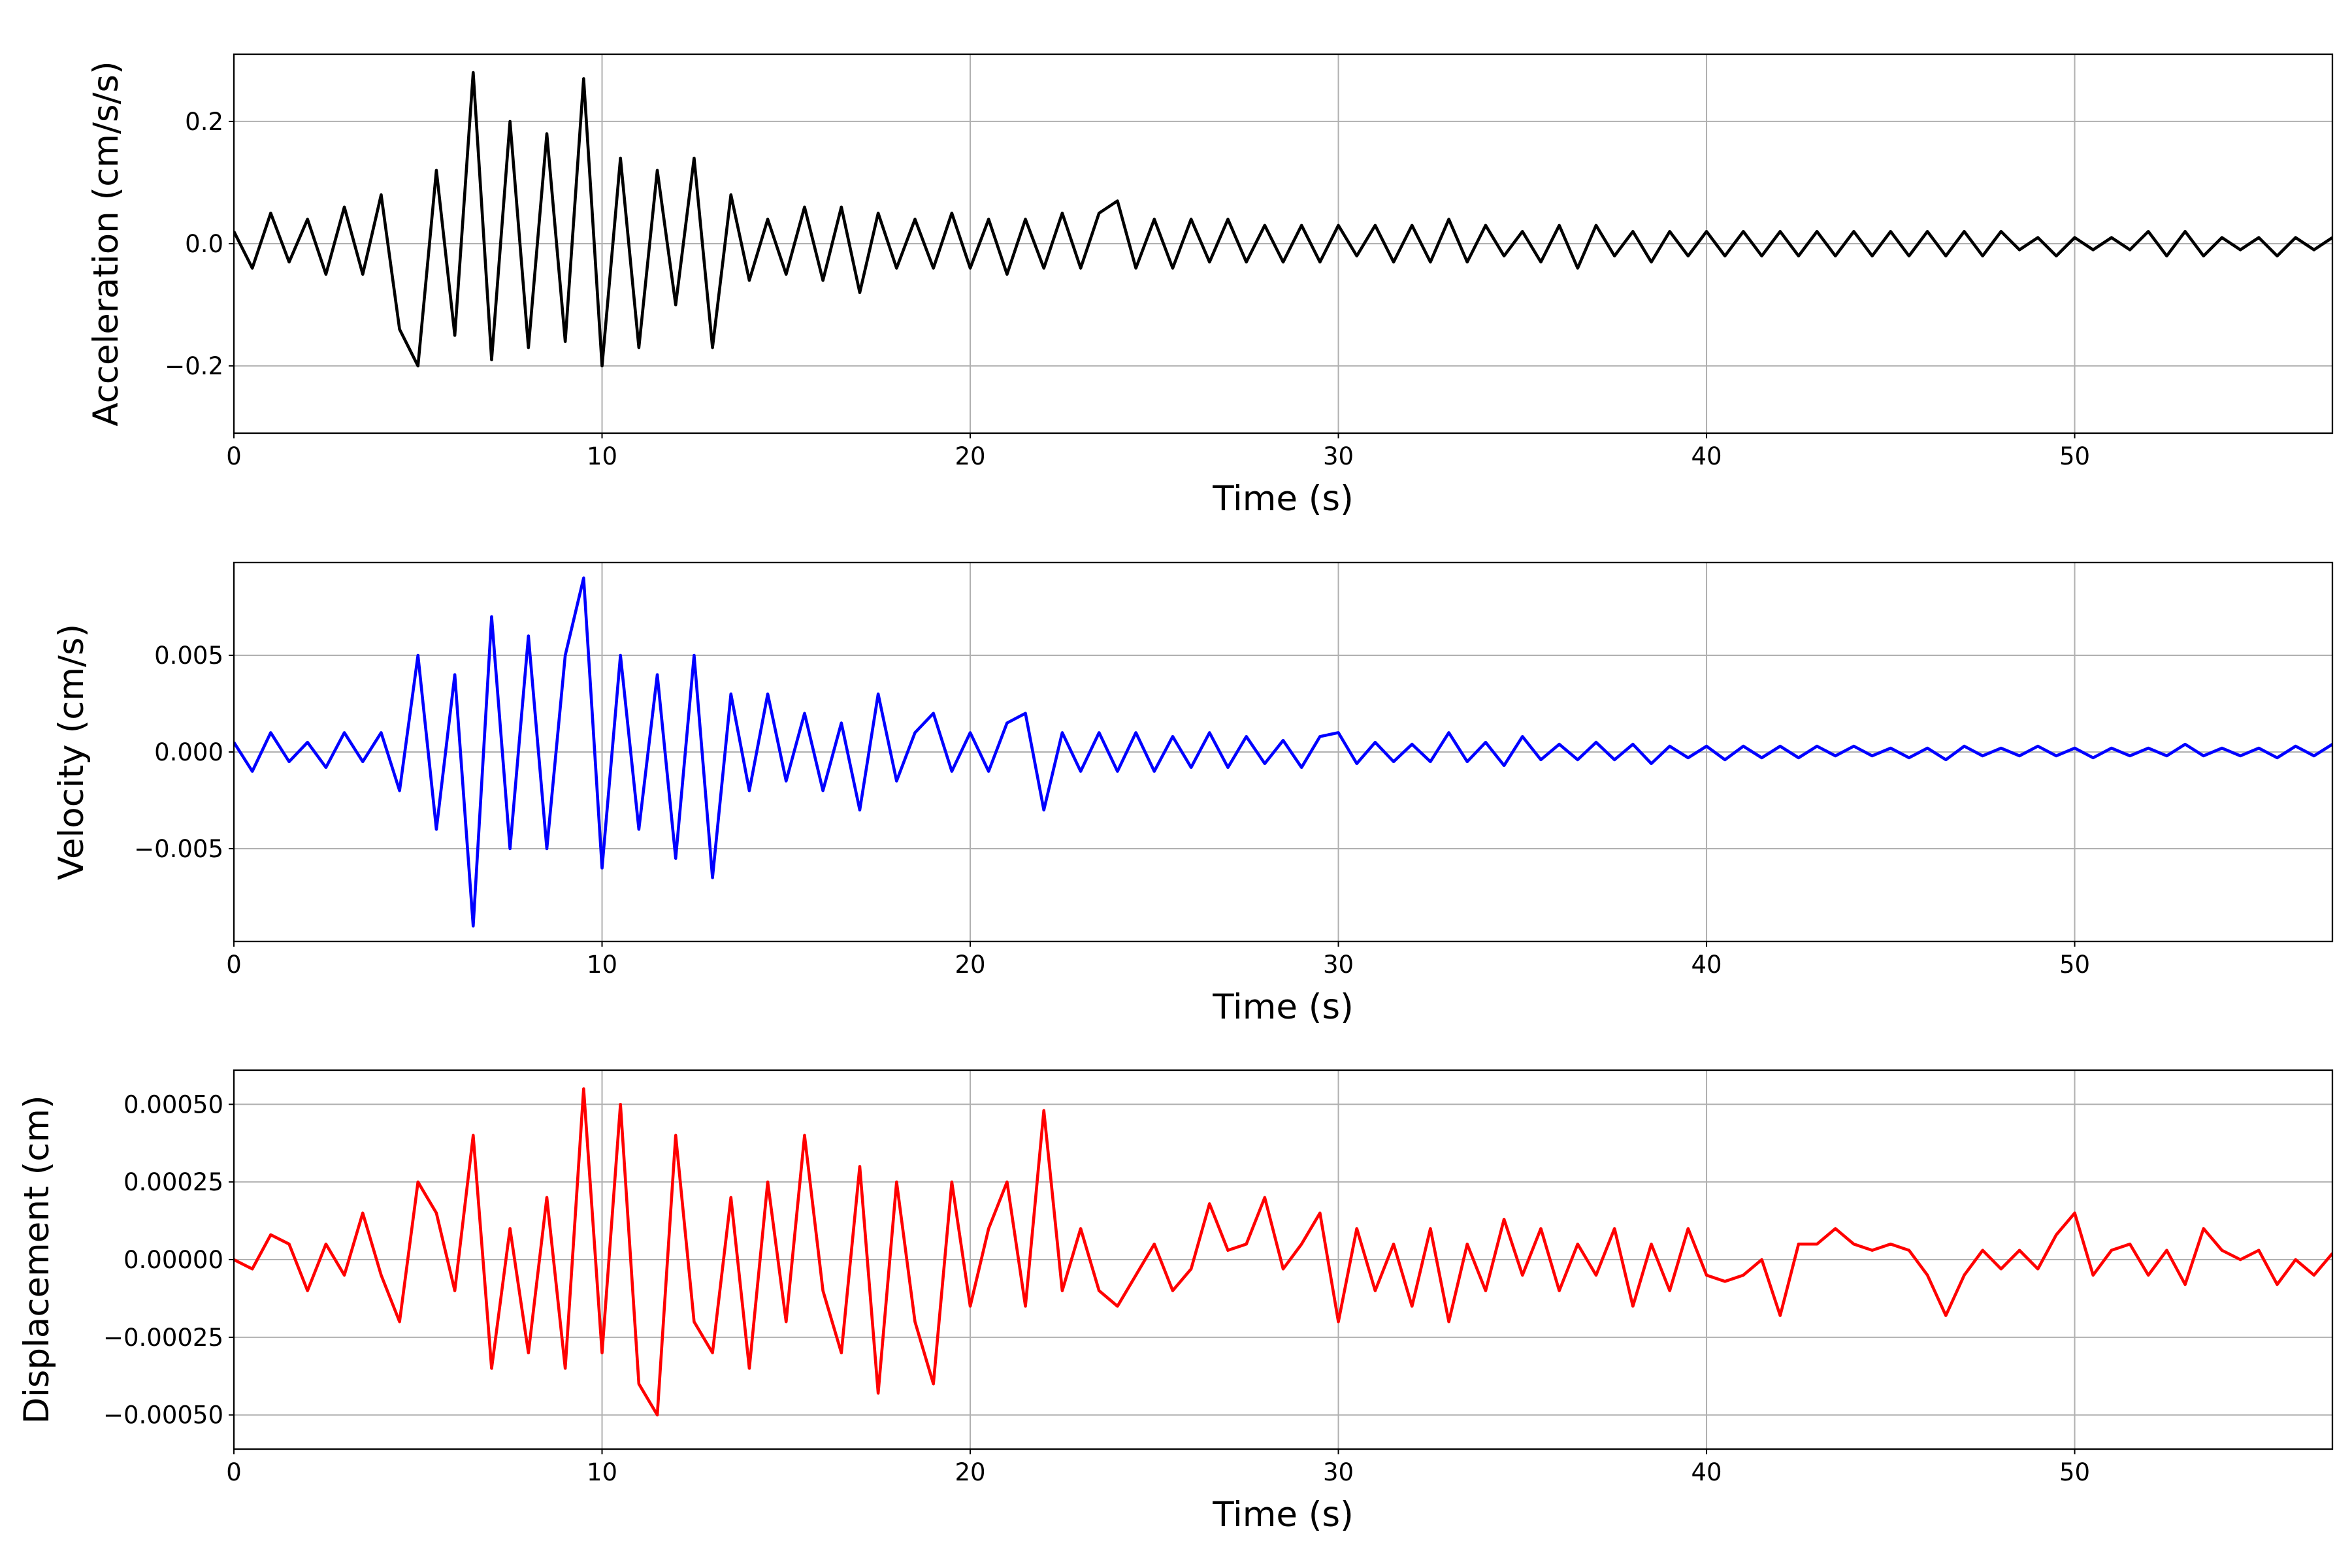  Describe the element at coordinates (178, 849) in the screenshot. I see `y-tick-label: −0.005` at that location.